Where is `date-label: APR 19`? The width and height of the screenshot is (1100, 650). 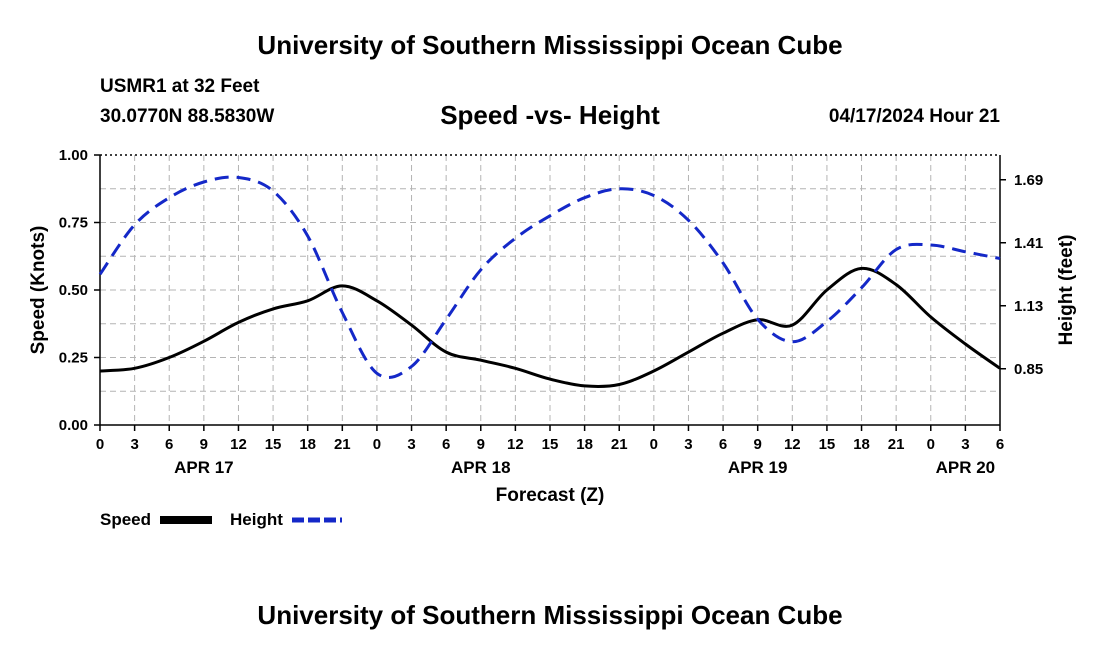
date-label: APR 19 is located at coordinates (758, 467).